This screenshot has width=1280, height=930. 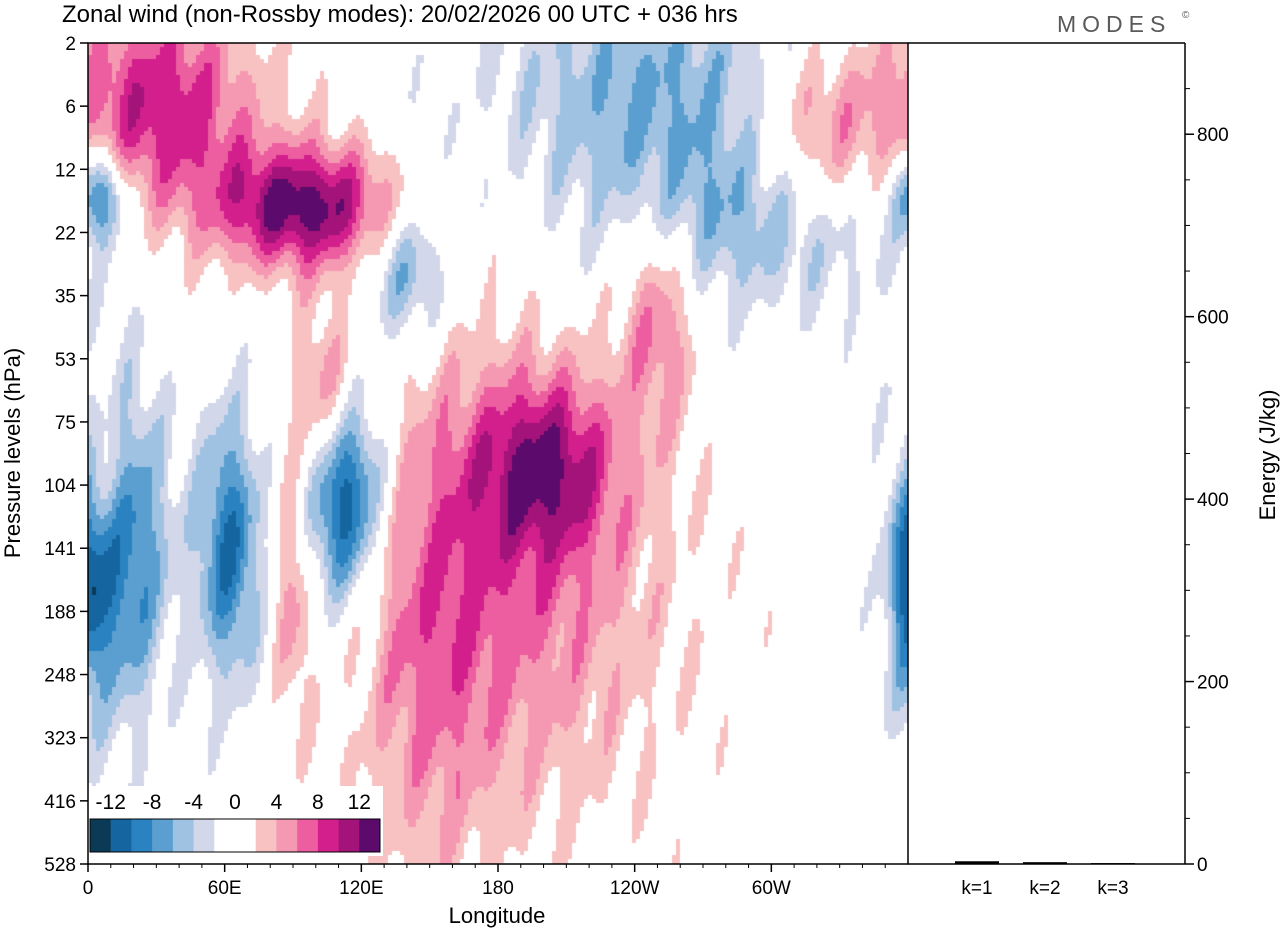 I want to click on energy-bars: k=1 k=2 k=3, so click(x=1045, y=880).